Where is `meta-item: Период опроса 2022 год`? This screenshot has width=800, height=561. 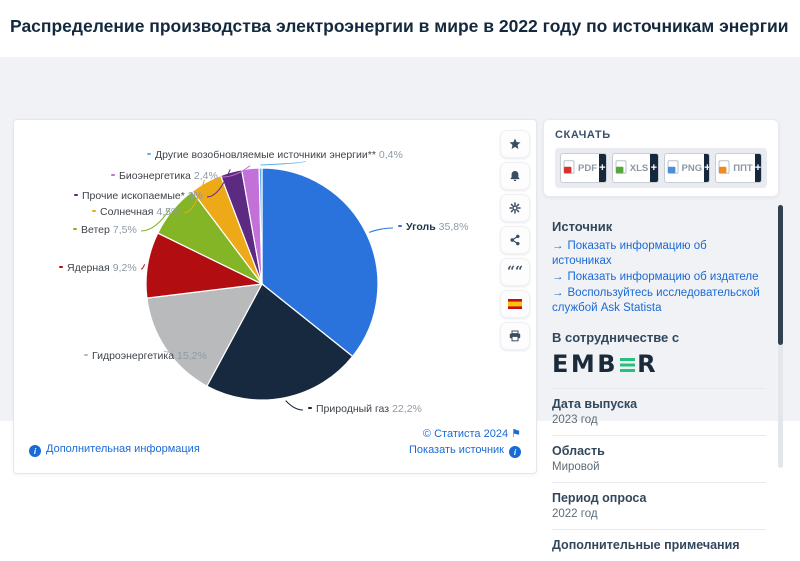
meta-item: Период опроса 2022 год is located at coordinates (659, 505).